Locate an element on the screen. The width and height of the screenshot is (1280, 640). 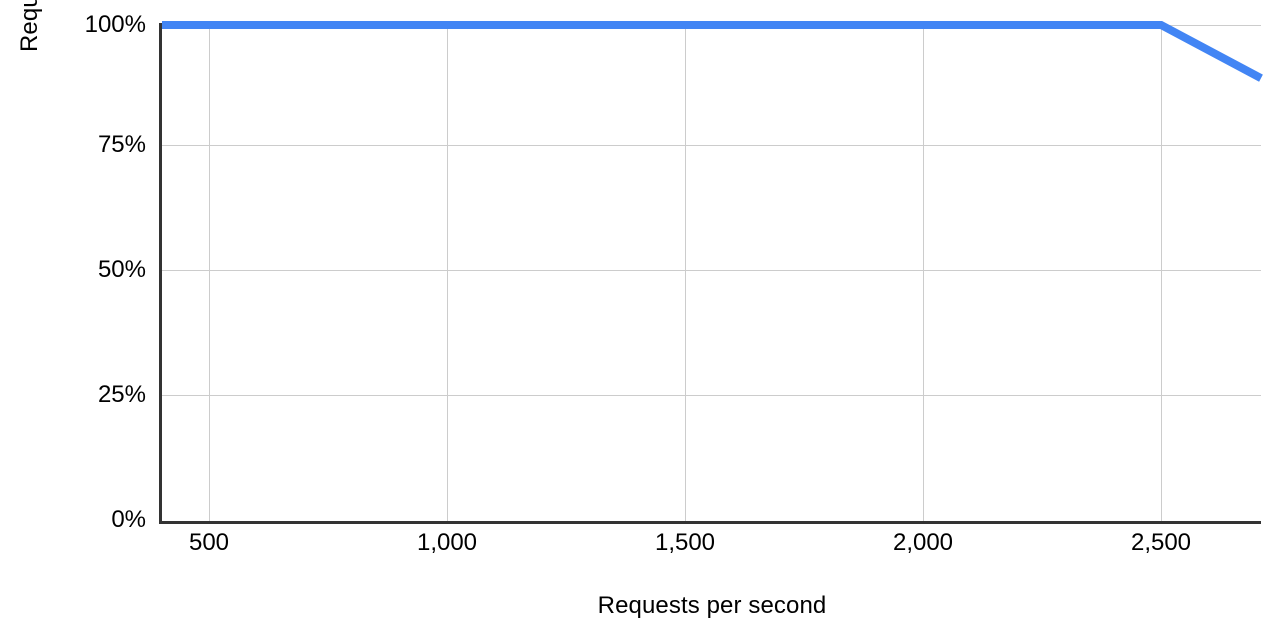
series-layer is located at coordinates (712, 51).